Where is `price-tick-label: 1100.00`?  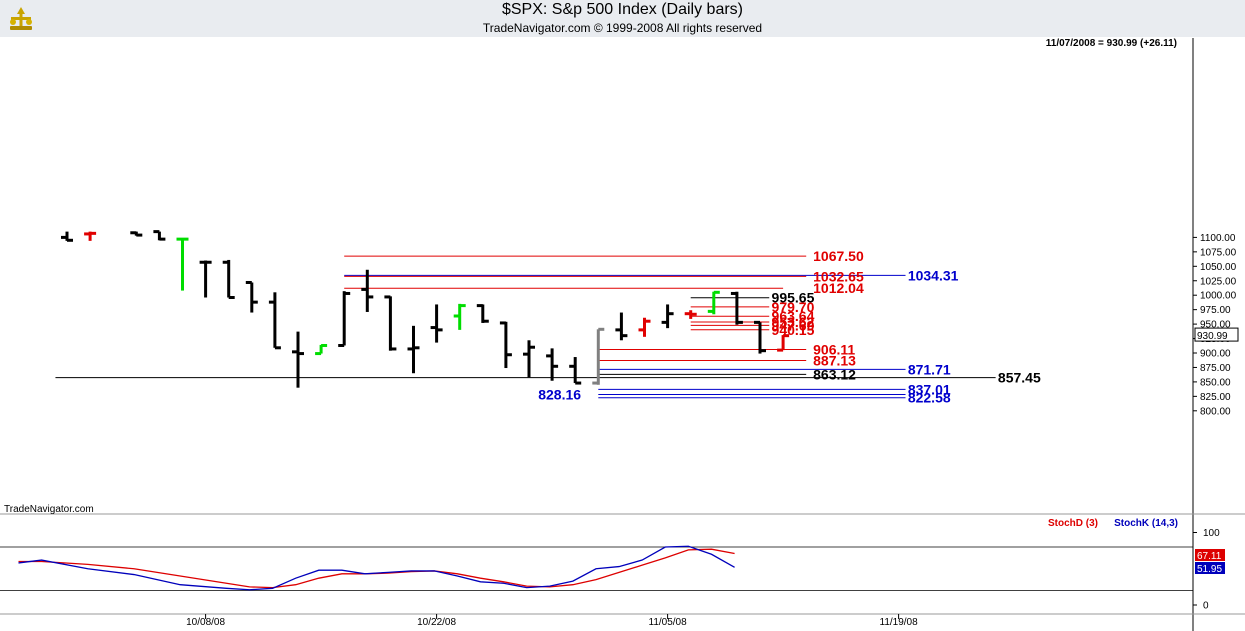 price-tick-label: 1100.00 is located at coordinates (1218, 238).